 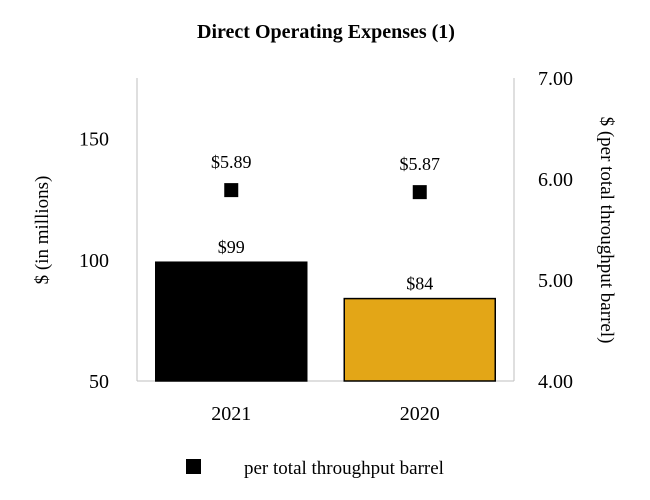 I want to click on bar-2021, so click(x=231, y=321).